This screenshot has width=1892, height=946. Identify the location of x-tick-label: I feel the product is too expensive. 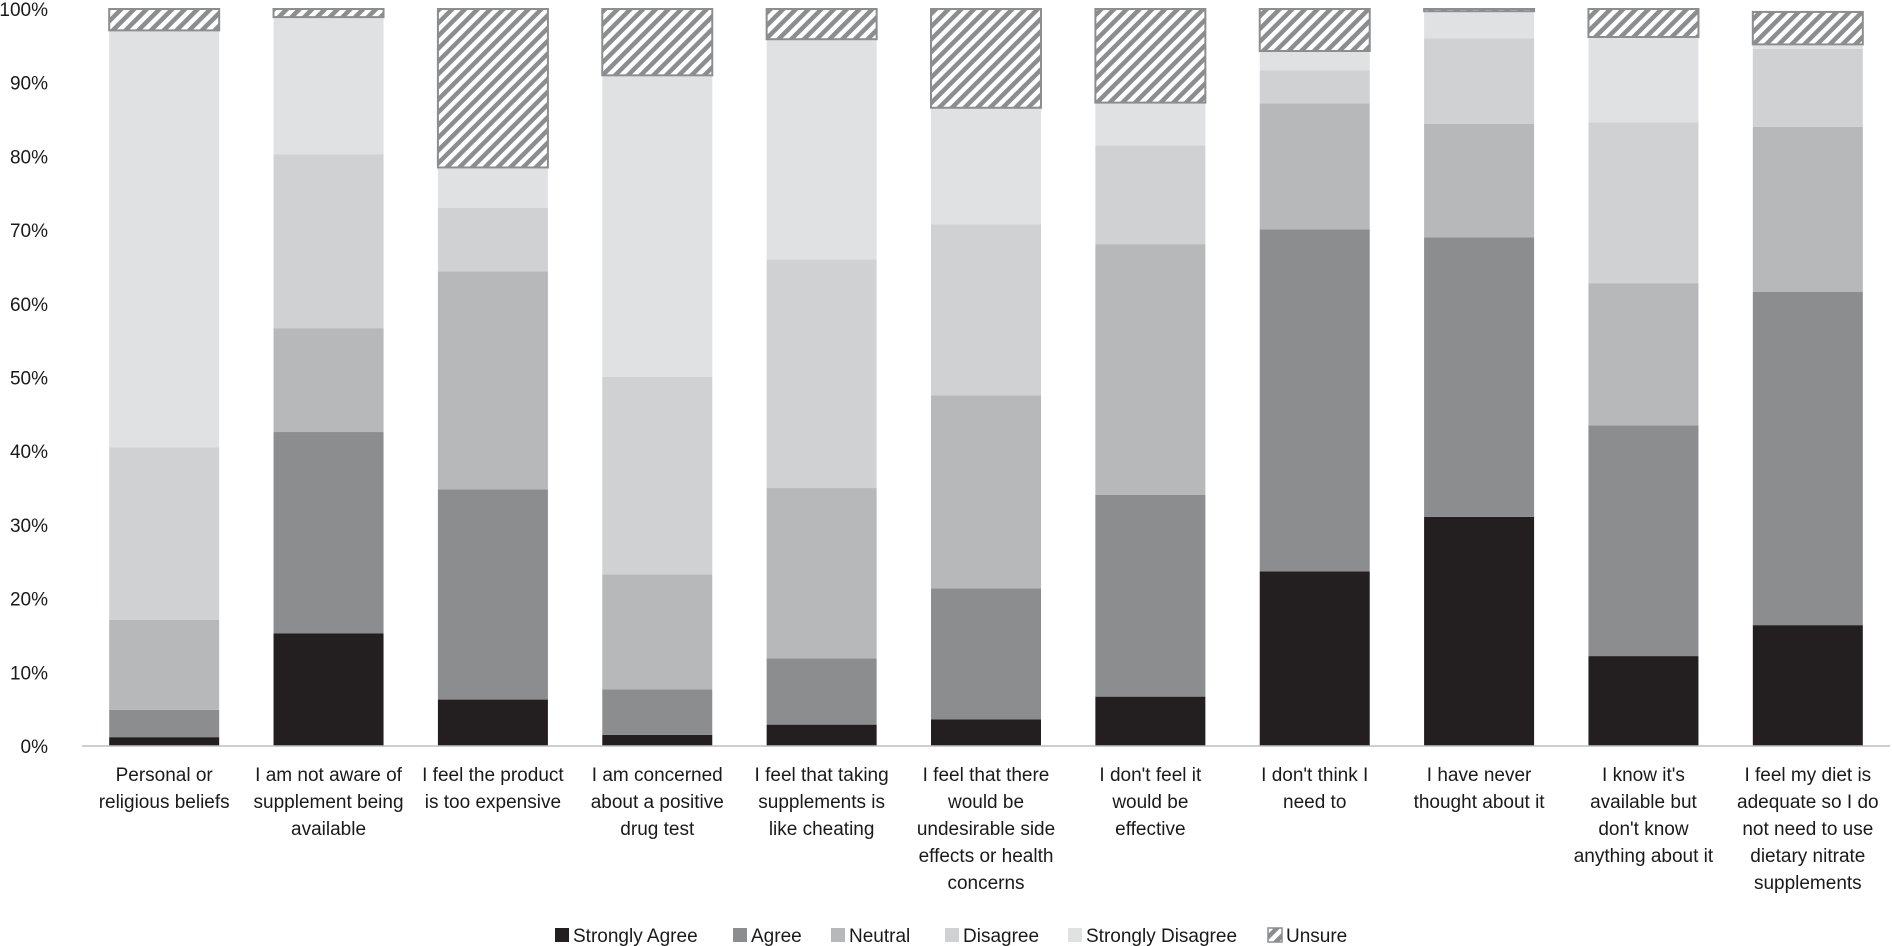
(493, 789).